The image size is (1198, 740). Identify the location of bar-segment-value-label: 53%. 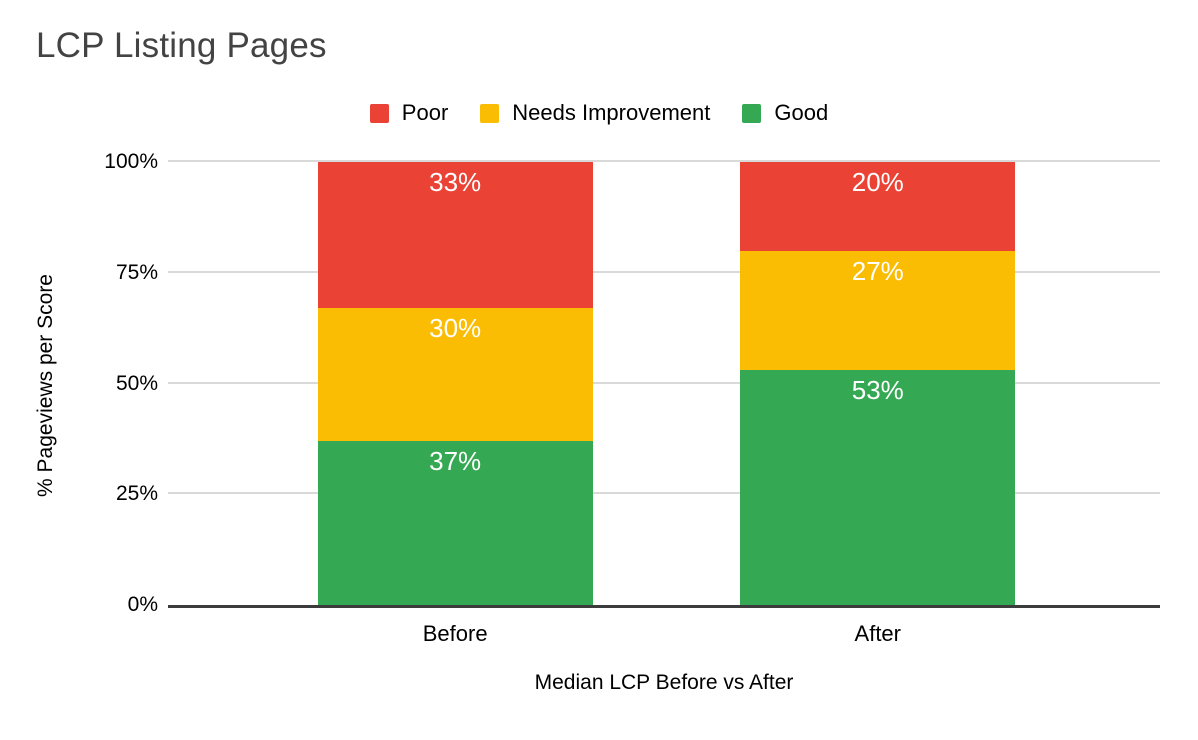
(877, 390).